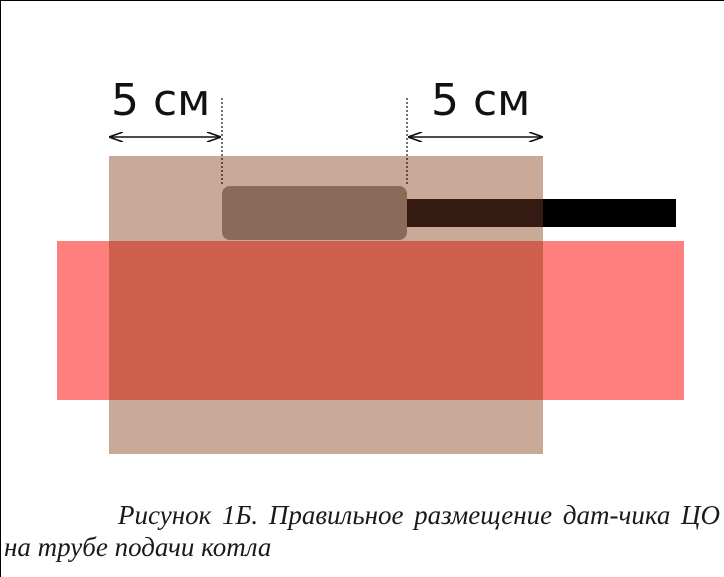  I want to click on sensor-body, so click(314, 213).